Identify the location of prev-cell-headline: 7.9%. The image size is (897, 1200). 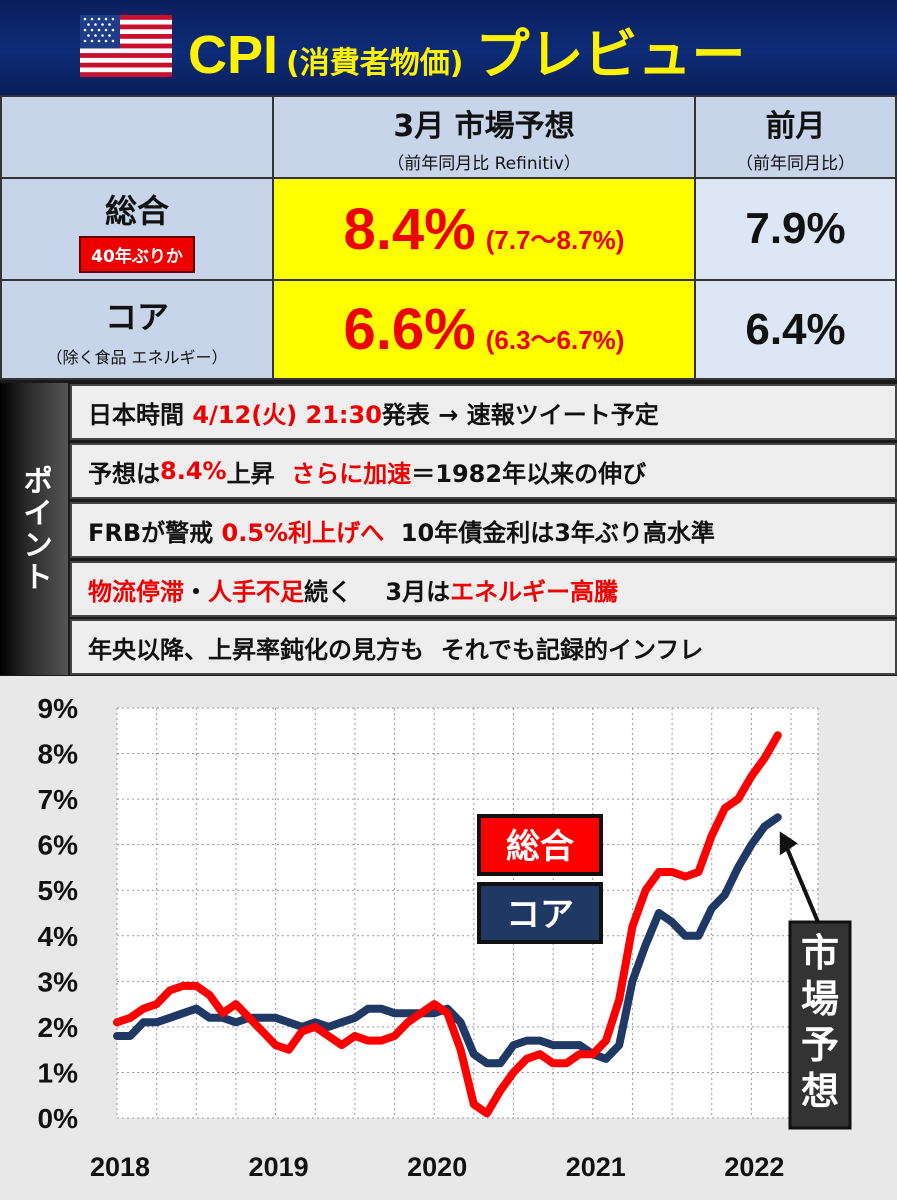
(795, 229).